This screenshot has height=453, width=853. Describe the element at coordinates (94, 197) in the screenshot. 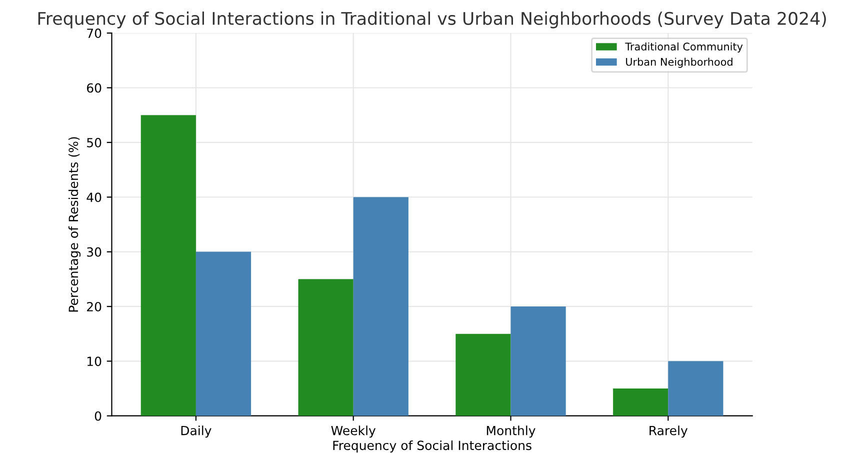

I see `y-tick-label: 40` at that location.